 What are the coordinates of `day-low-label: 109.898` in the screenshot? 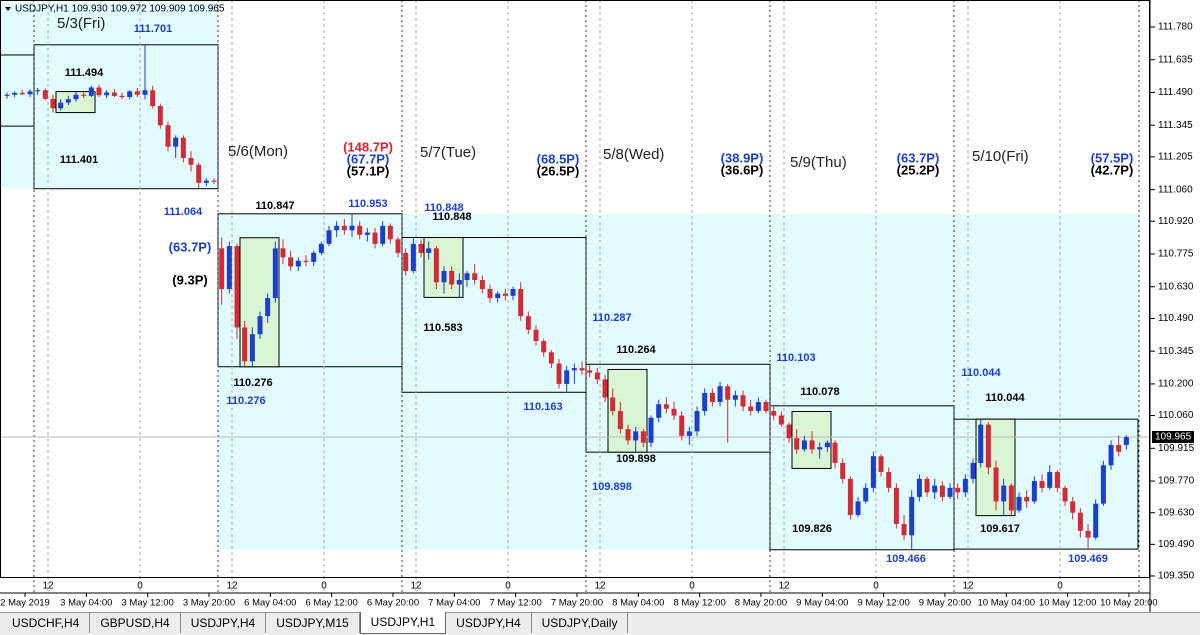 It's located at (612, 487).